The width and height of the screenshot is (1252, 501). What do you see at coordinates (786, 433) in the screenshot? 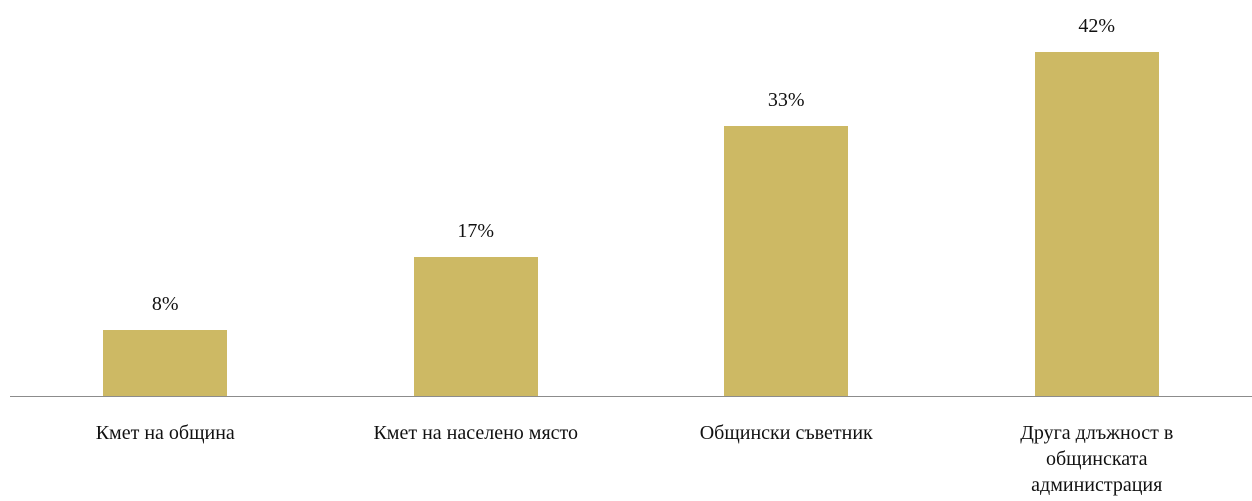
I see `x-tick-label: Общински съветник` at bounding box center [786, 433].